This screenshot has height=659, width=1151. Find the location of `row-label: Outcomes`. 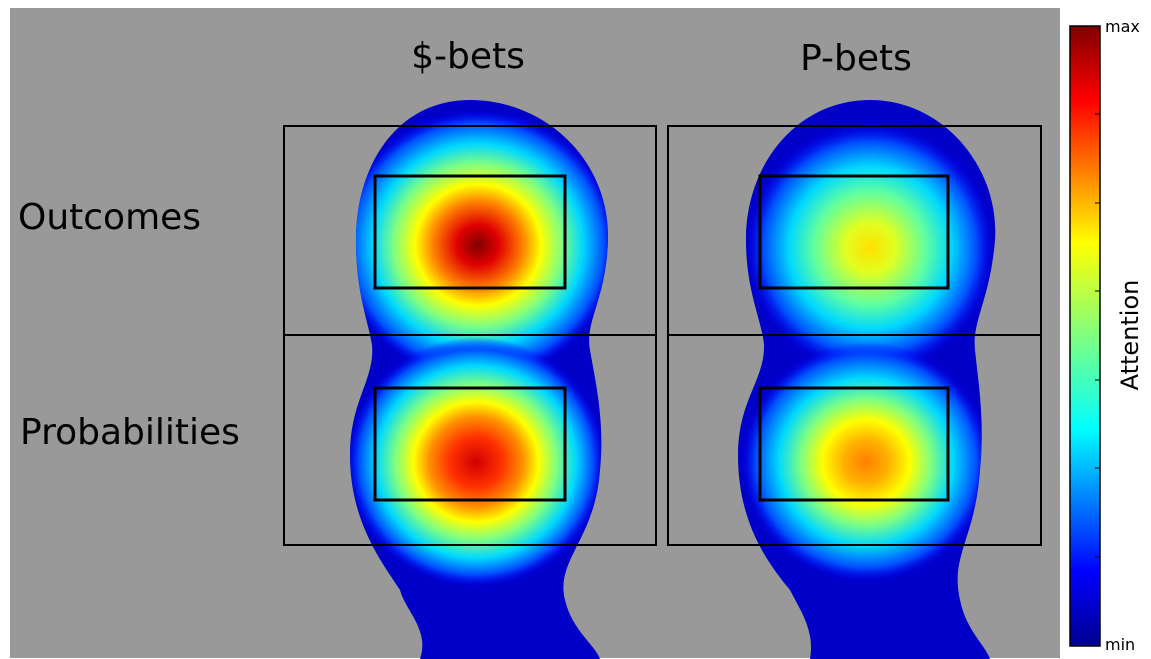

row-label: Outcomes is located at coordinates (109, 217).